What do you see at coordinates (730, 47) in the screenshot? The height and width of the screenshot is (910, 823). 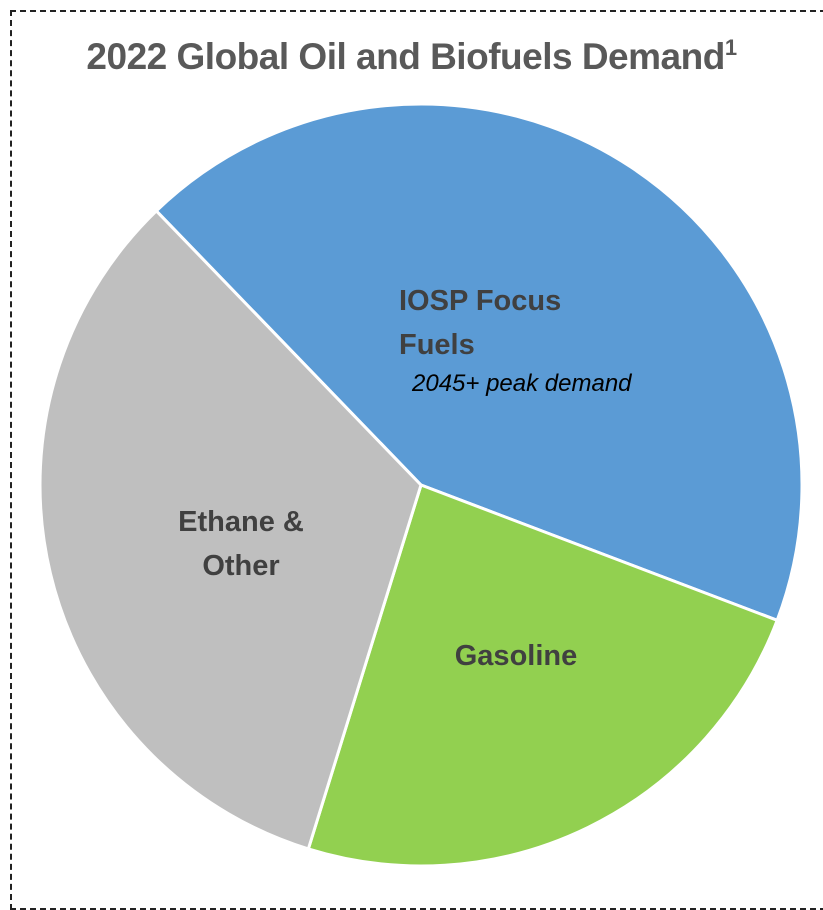 I see `title-footnote-marker: 1` at bounding box center [730, 47].